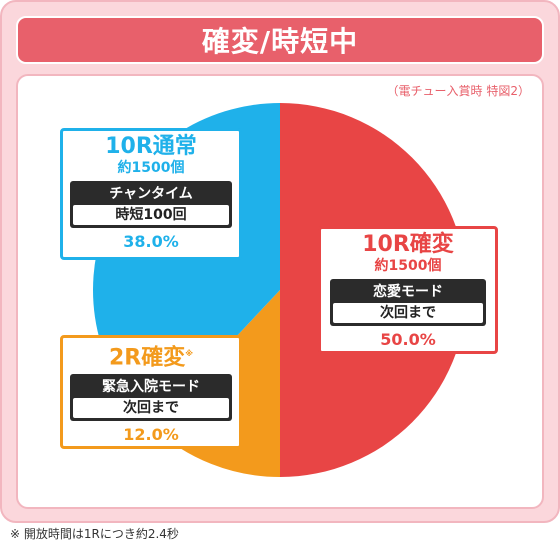  What do you see at coordinates (280, 40) in the screenshot?
I see `chart-title: 確変/時短中` at bounding box center [280, 40].